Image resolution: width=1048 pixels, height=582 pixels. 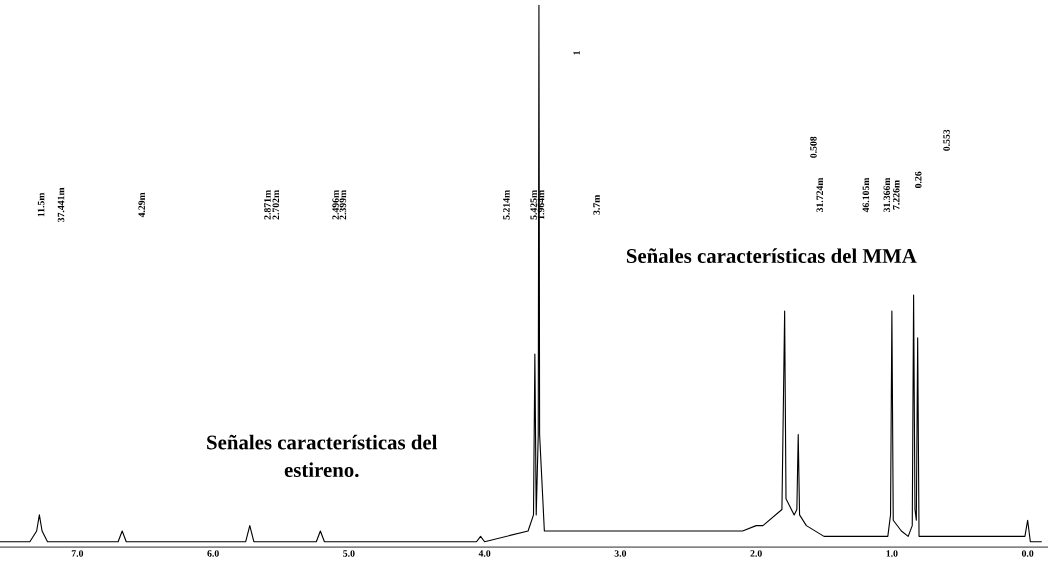 I want to click on annotation: 4.29m, so click(x=141, y=205).